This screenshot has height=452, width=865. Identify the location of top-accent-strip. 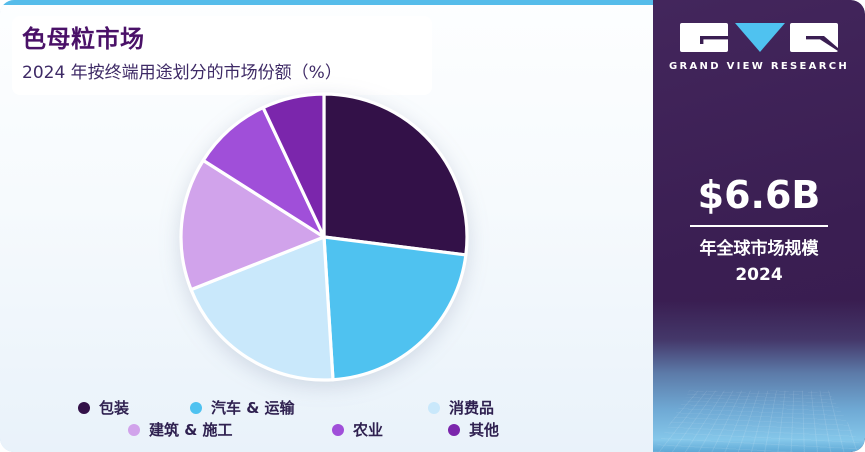
(326, 2).